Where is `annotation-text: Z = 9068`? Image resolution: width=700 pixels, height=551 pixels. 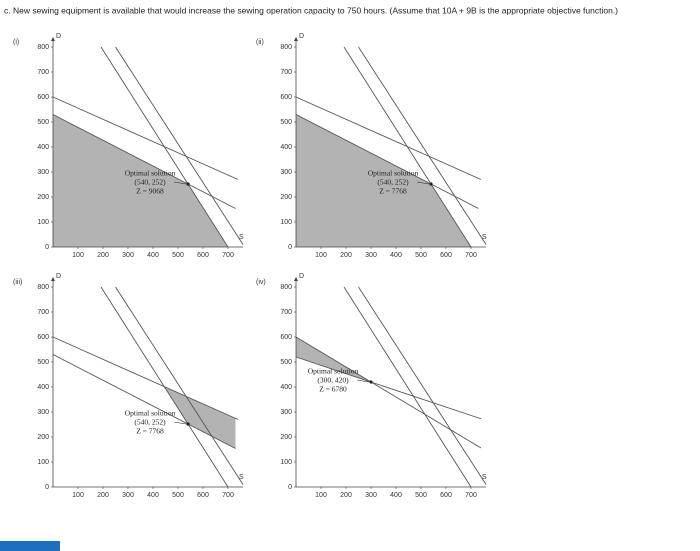 annotation-text: Z = 9068 is located at coordinates (150, 191).